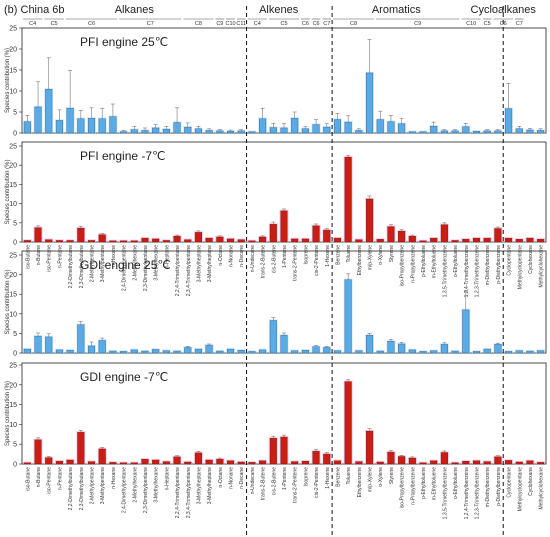 The image size is (550, 537). I want to click on carbon-label: C8, so click(198, 24).